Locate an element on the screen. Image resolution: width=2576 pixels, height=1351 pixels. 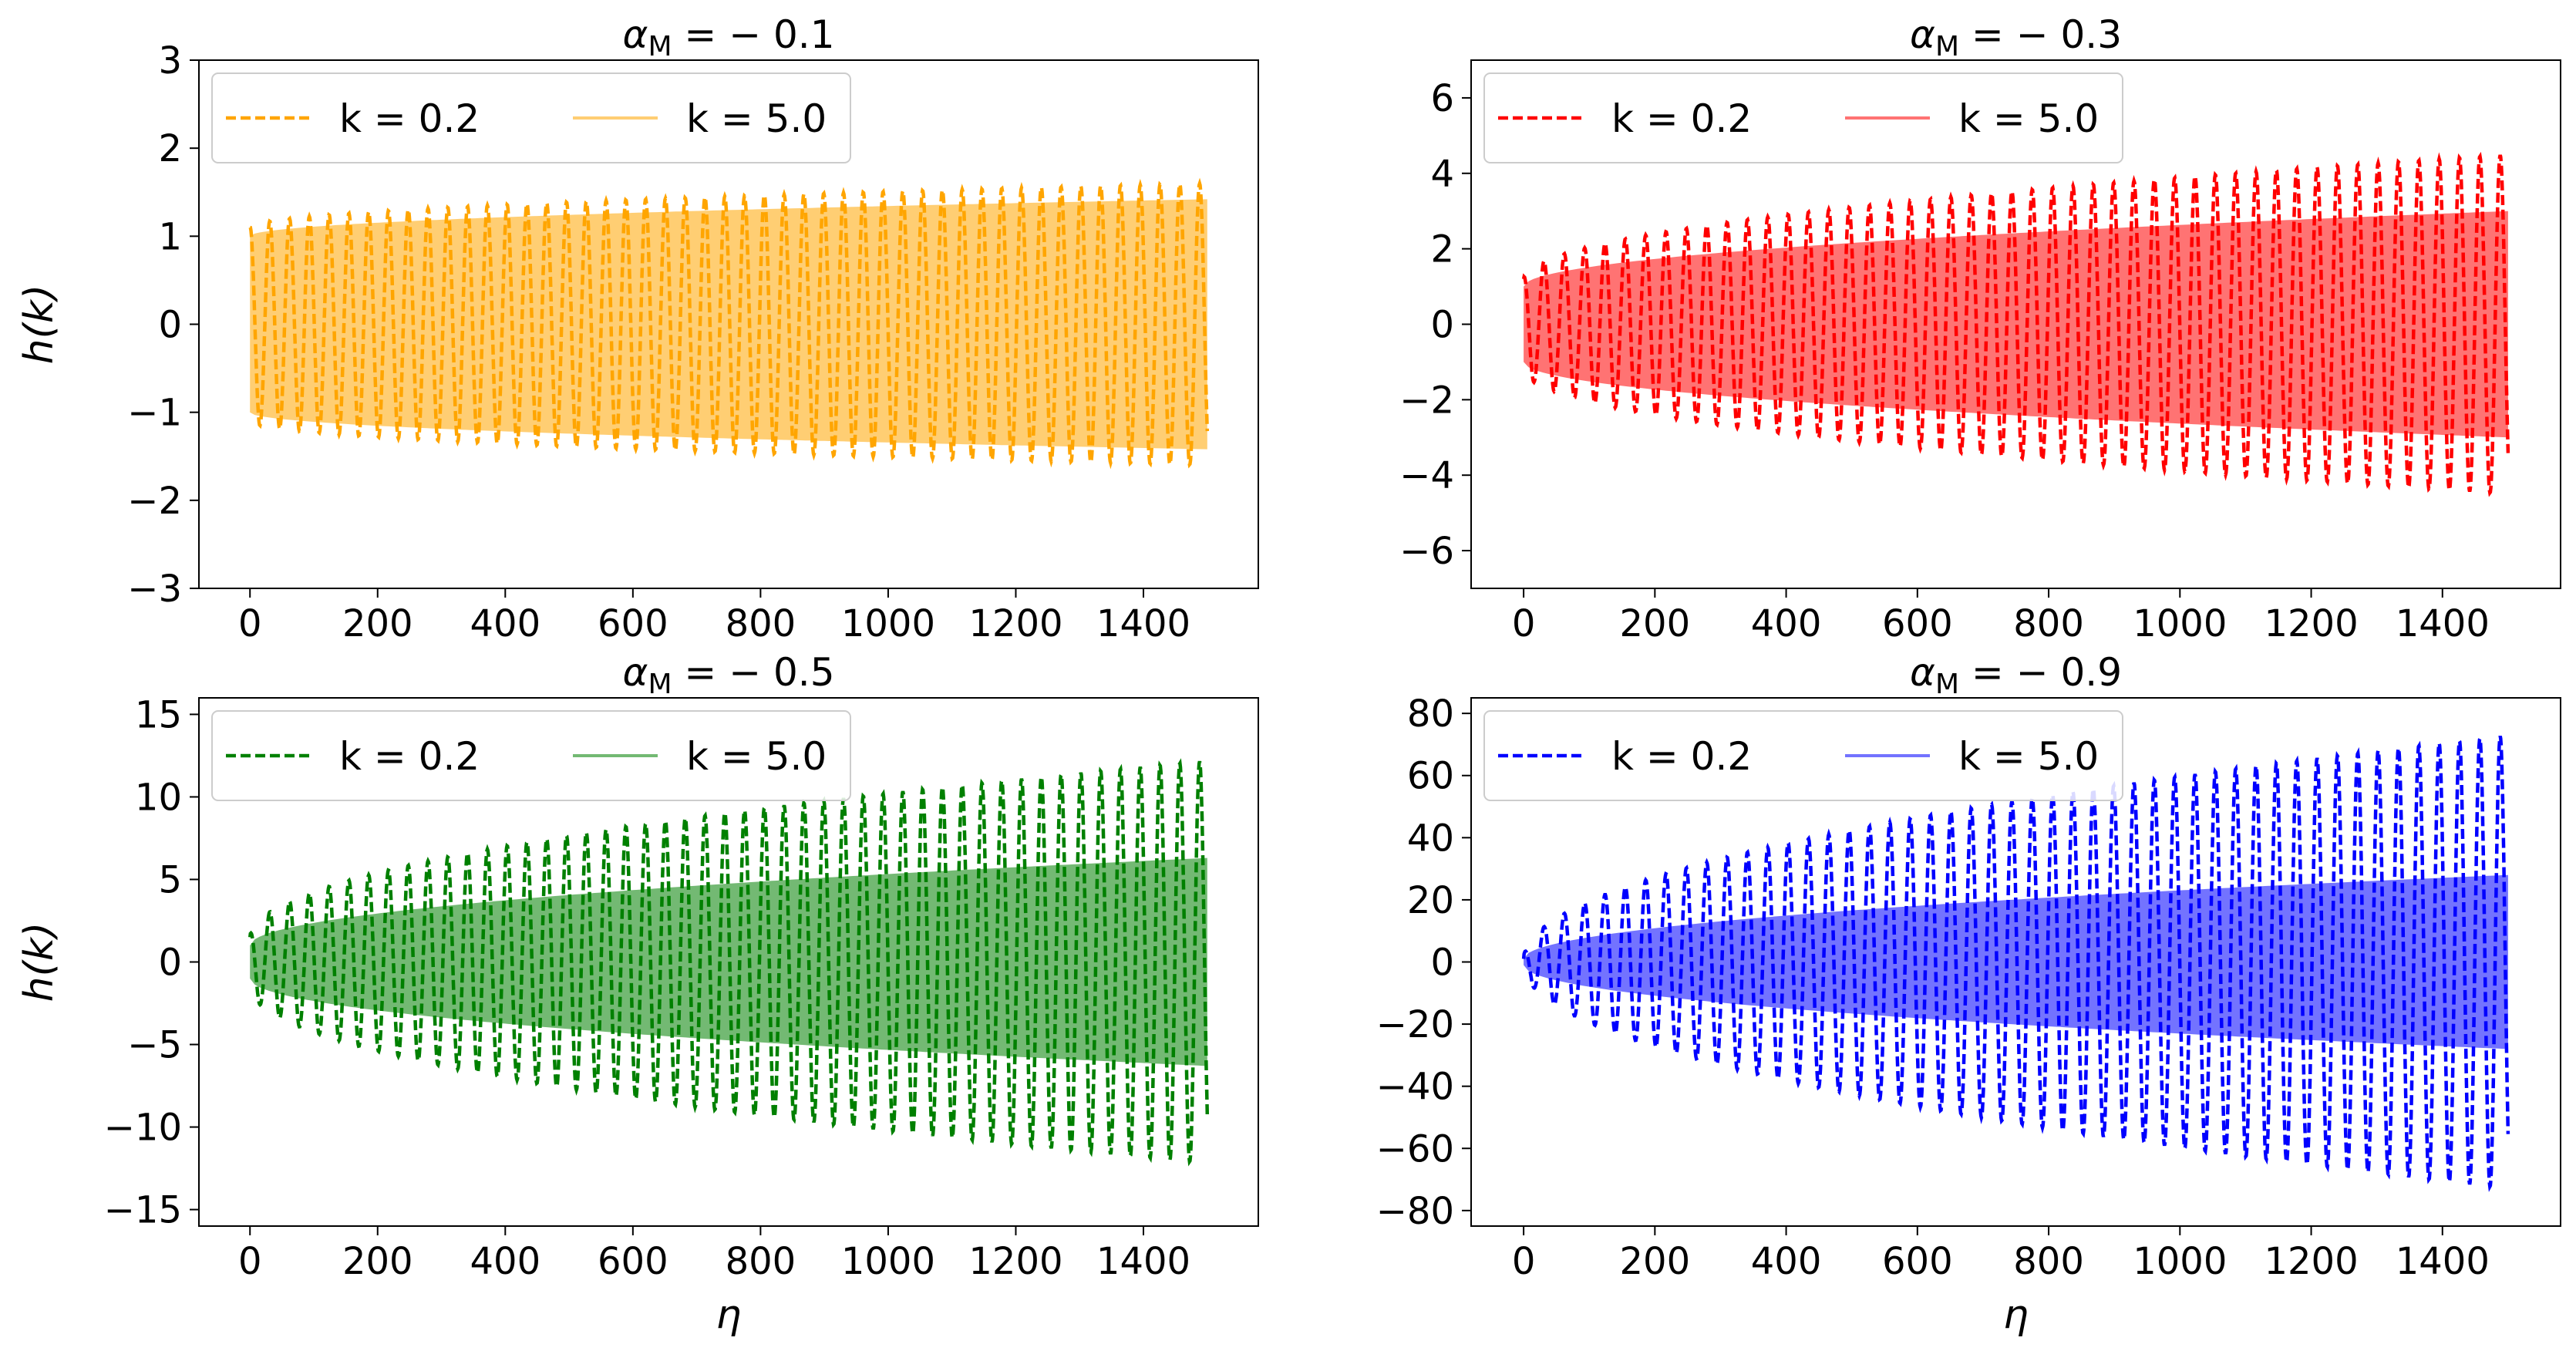
y-tick-label: −15 is located at coordinates (143, 1211).